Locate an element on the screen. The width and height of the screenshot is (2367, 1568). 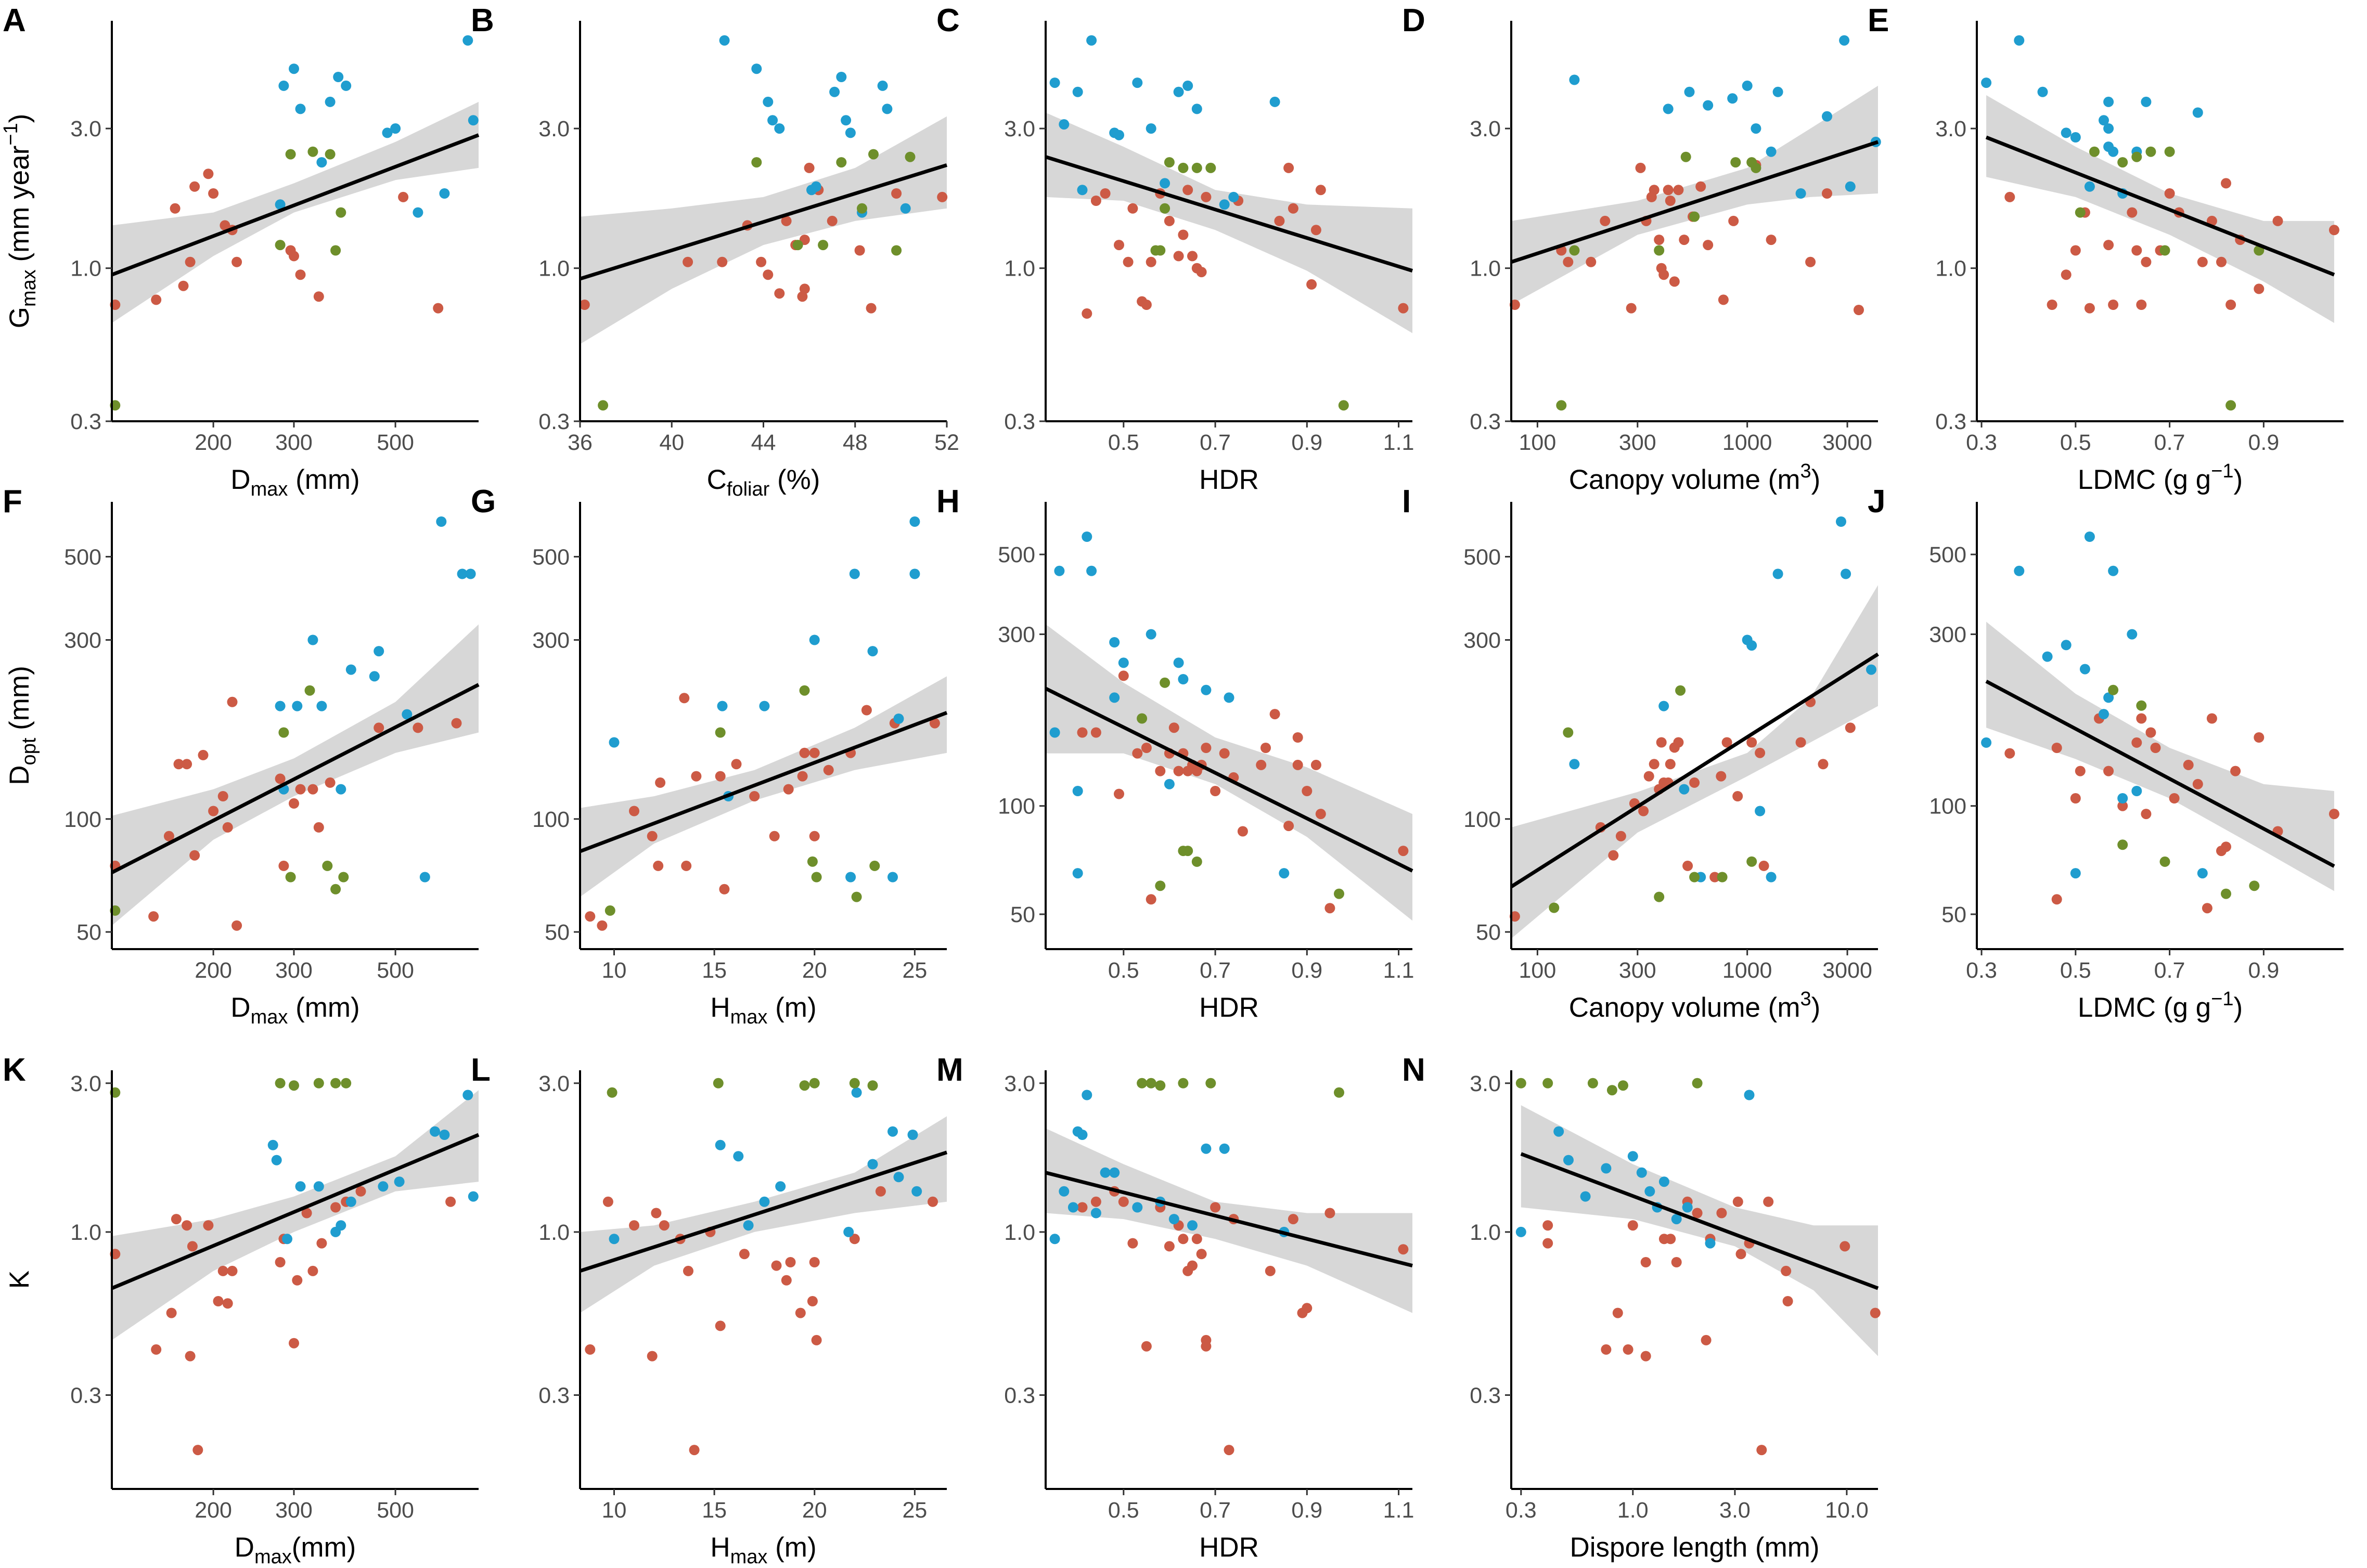
confidence-band is located at coordinates (2160, 756).